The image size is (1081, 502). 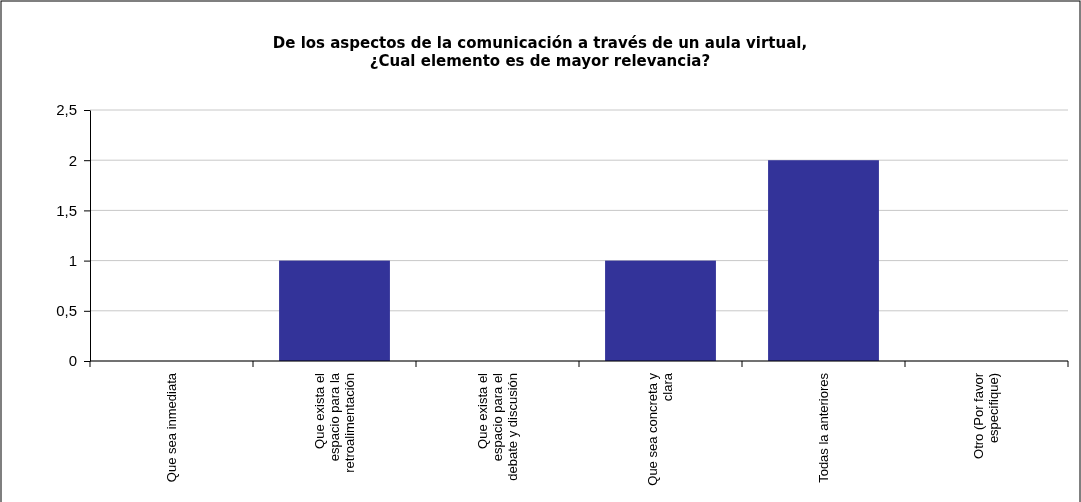 I want to click on x-tick-label: Que sea concreta y clara, so click(x=660, y=429).